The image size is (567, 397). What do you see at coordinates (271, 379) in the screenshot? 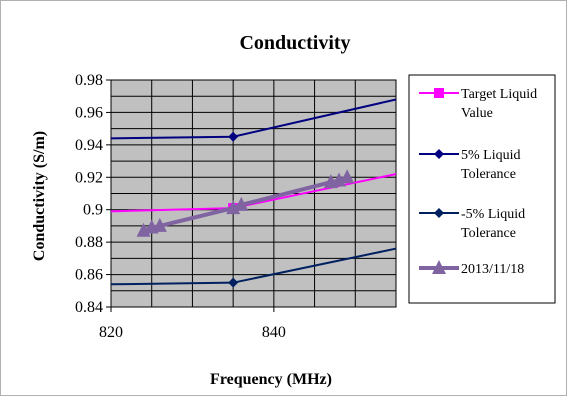
I see `x-axis-title: Frequency (MHz)` at bounding box center [271, 379].